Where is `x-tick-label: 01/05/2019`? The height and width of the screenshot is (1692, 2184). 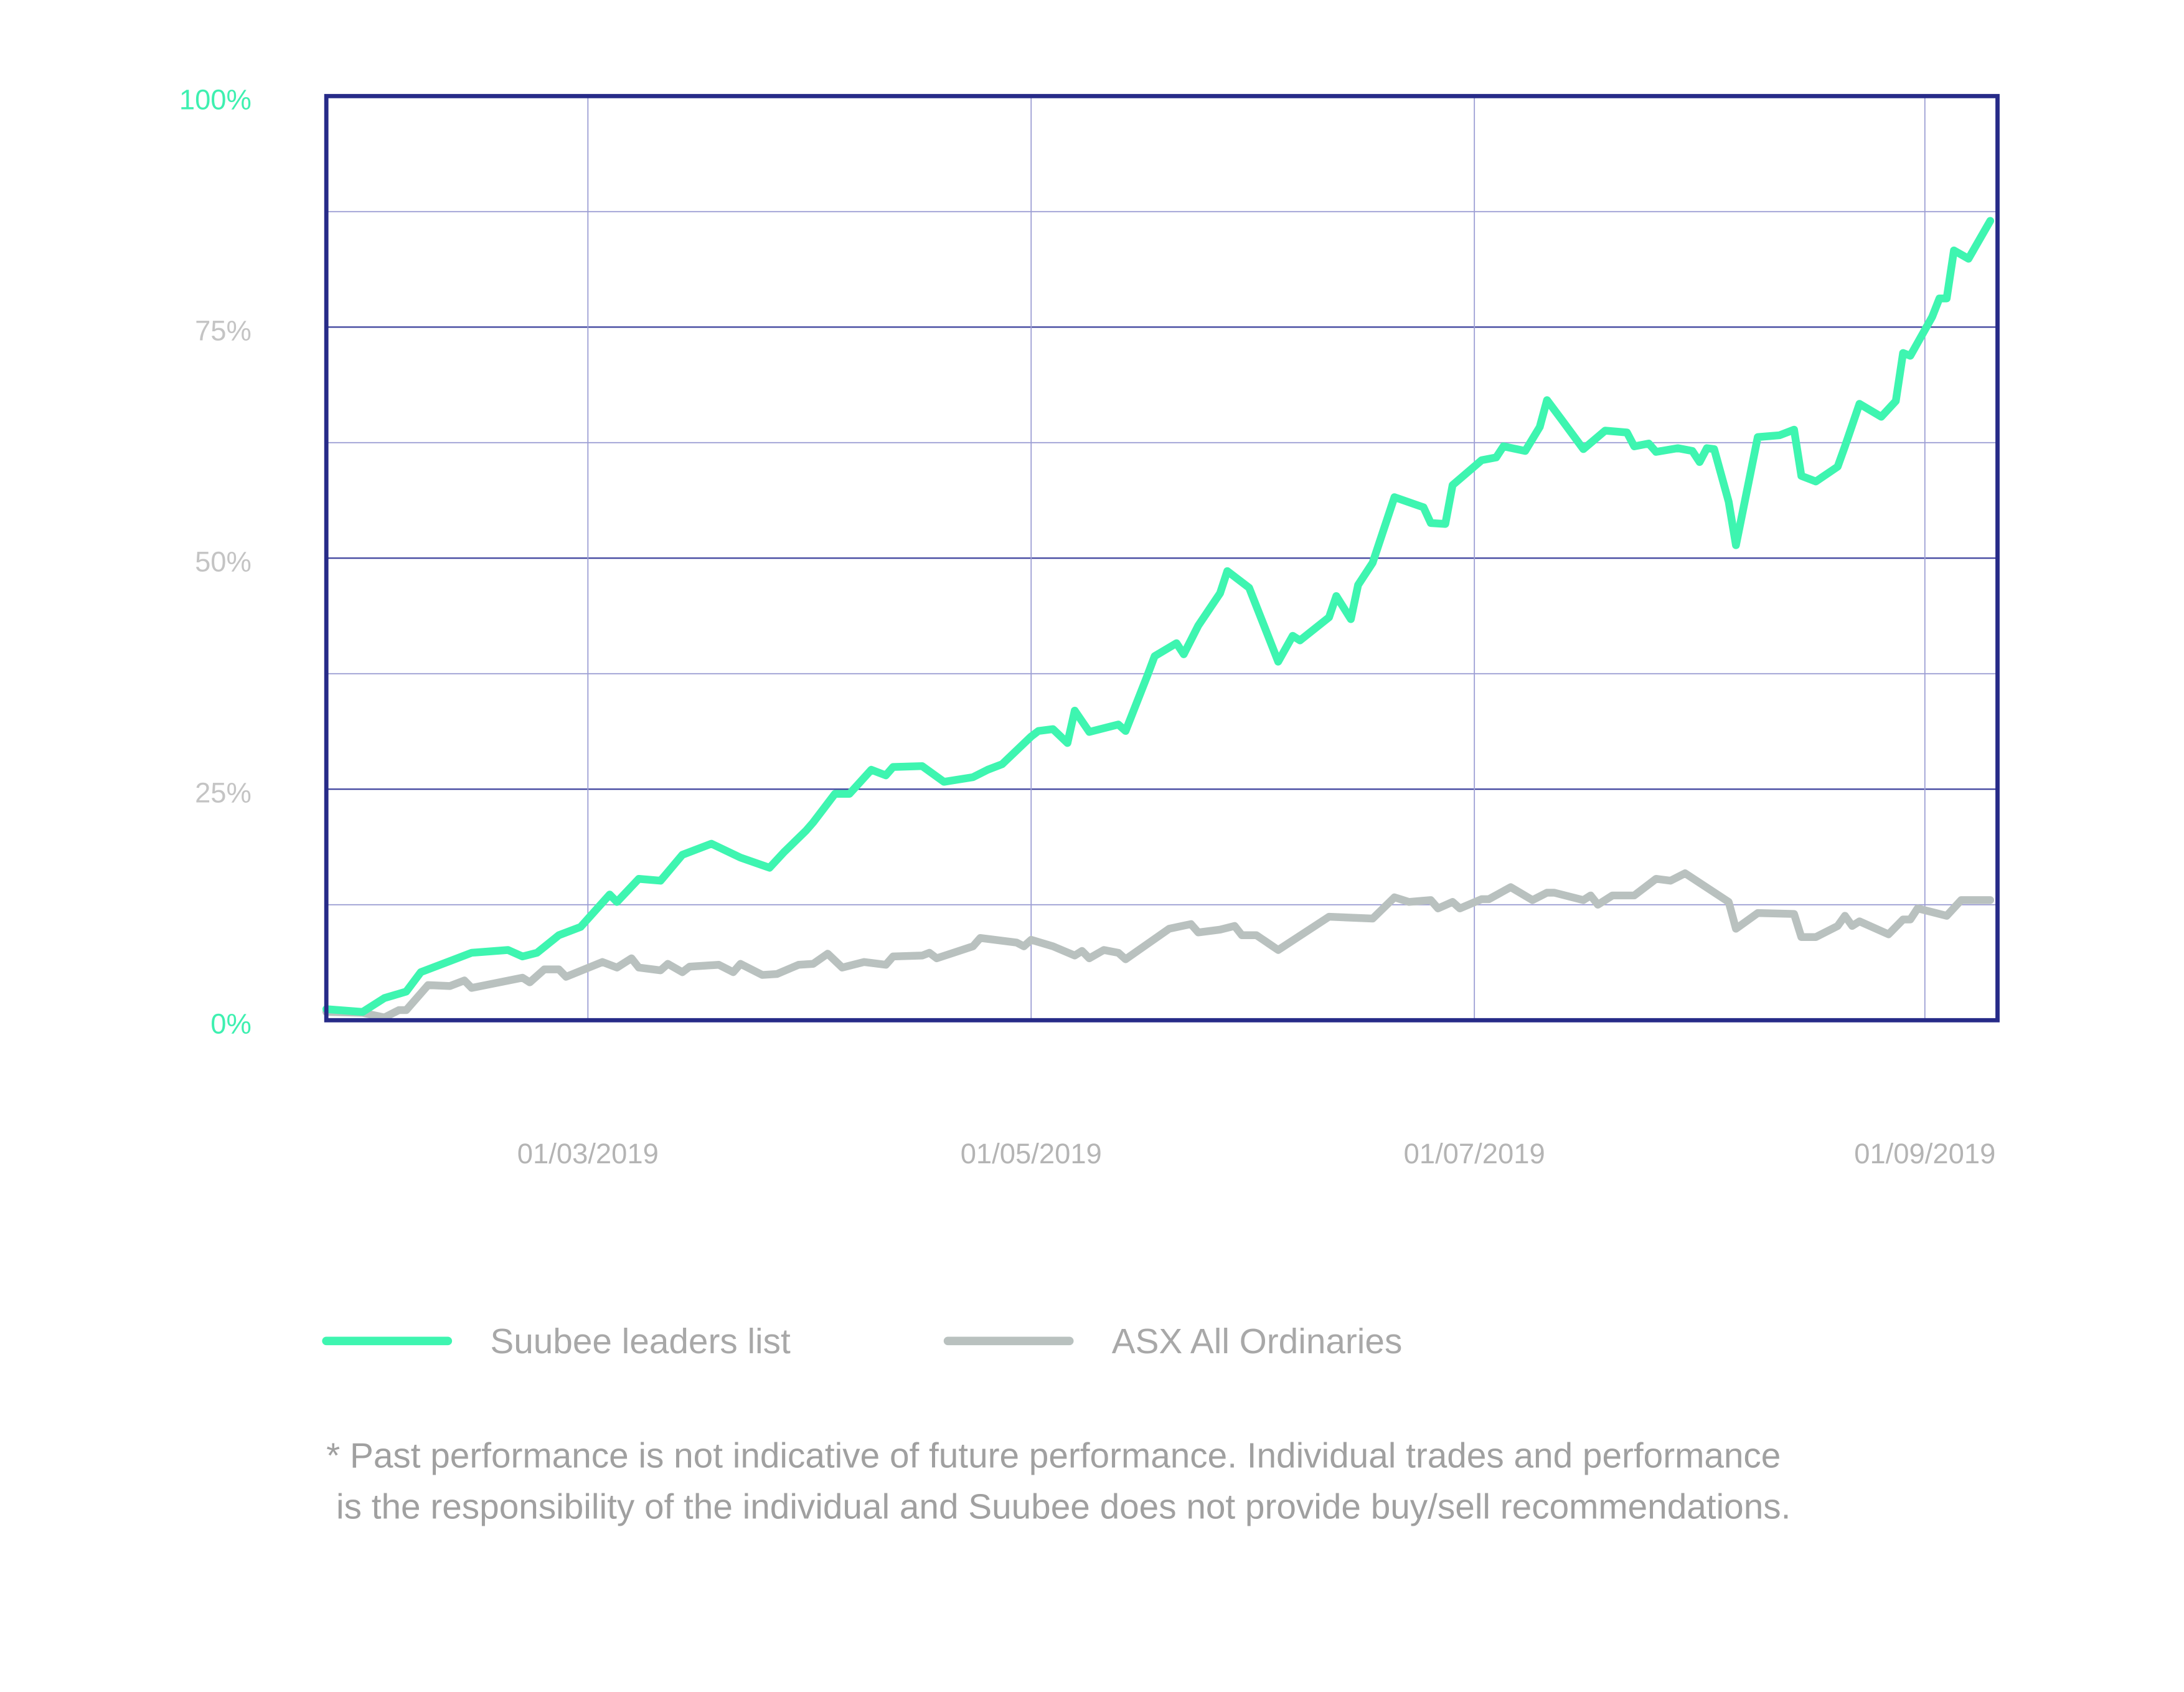
x-tick-label: 01/05/2019 is located at coordinates (1031, 1154).